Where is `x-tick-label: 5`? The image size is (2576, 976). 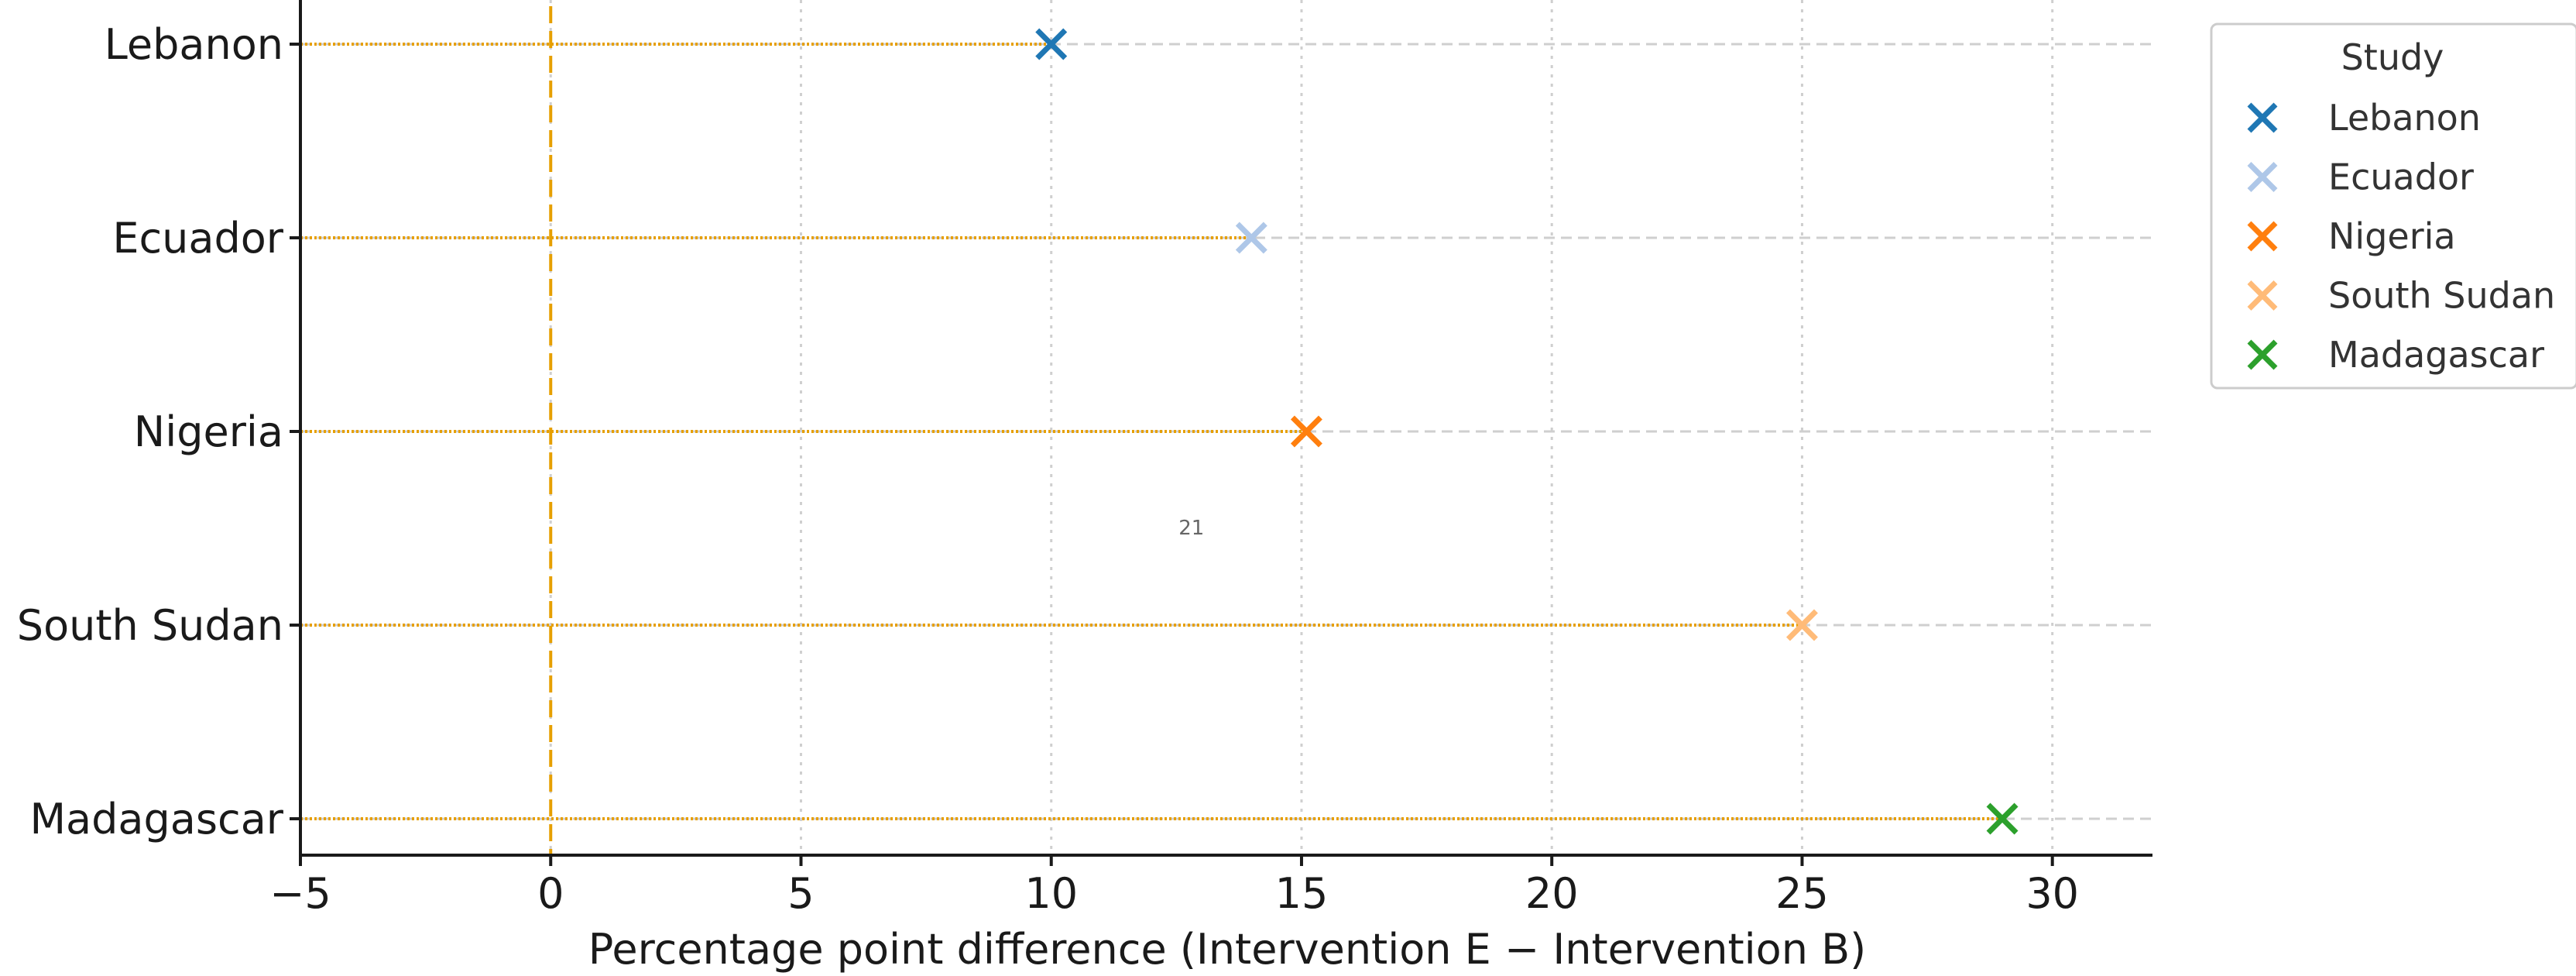
x-tick-label: 5 is located at coordinates (800, 893).